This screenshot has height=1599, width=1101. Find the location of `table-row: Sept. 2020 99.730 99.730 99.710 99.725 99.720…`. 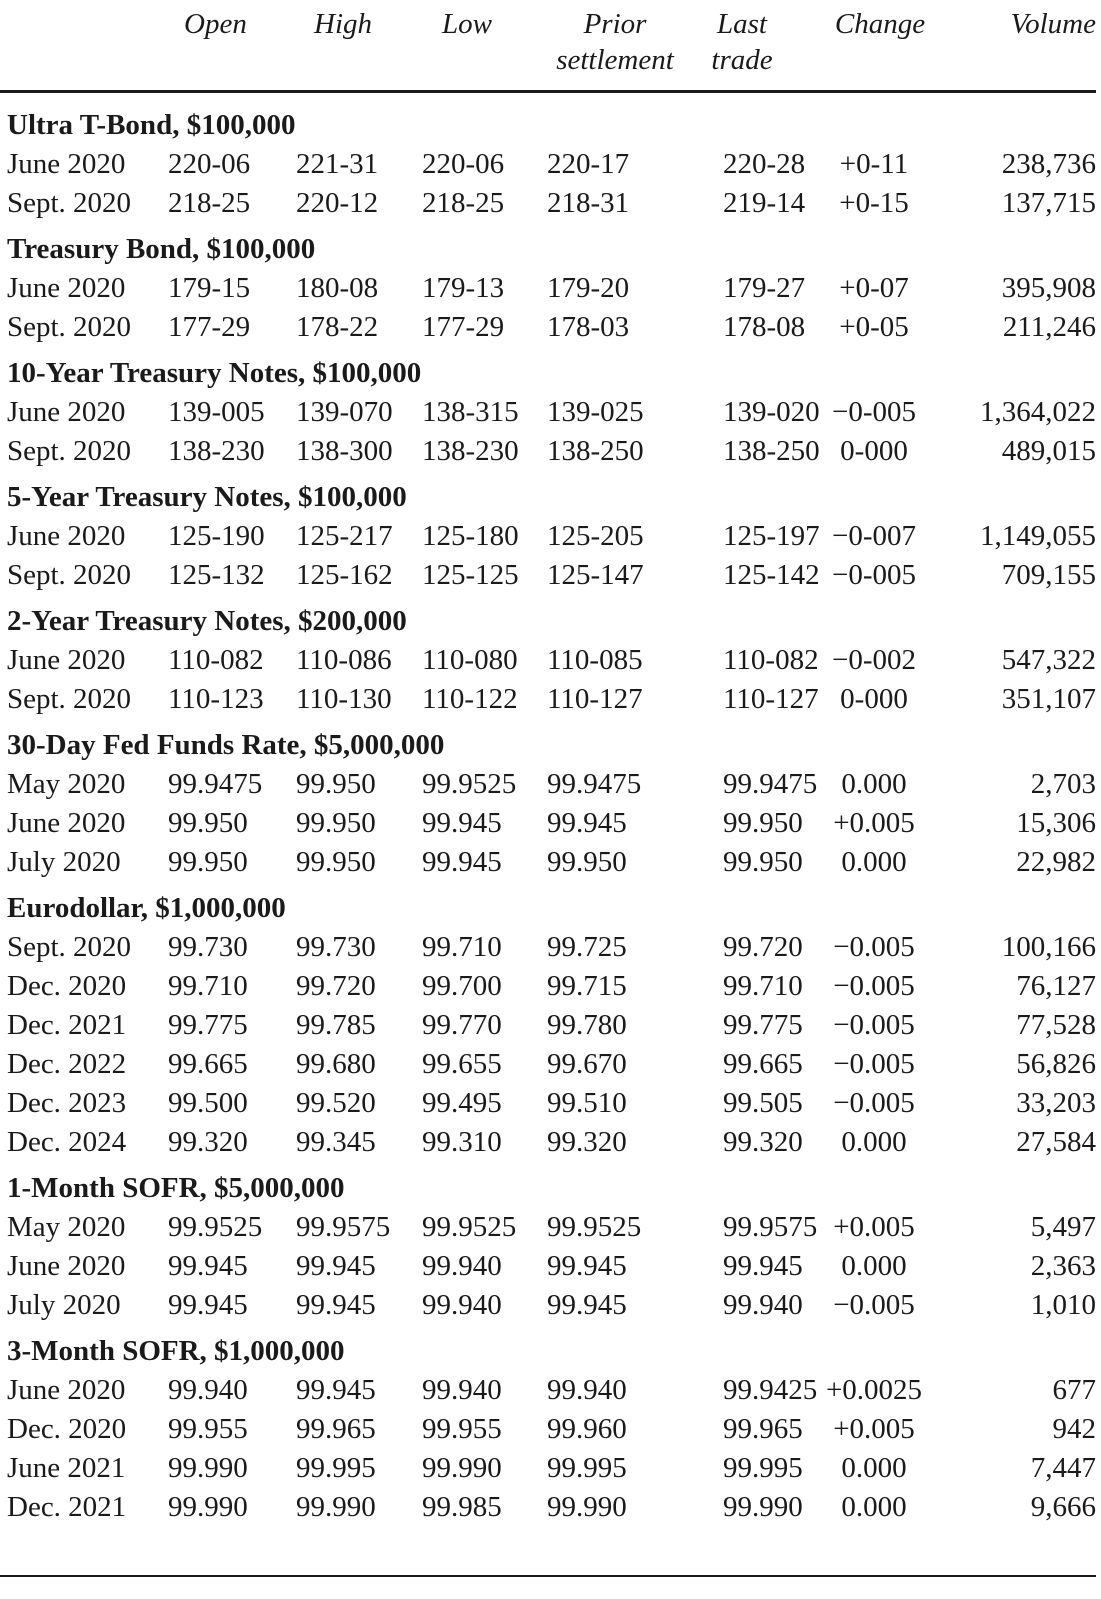

table-row: Sept. 2020 99.730 99.730 99.710 99.725 99.720… is located at coordinates (548, 947).